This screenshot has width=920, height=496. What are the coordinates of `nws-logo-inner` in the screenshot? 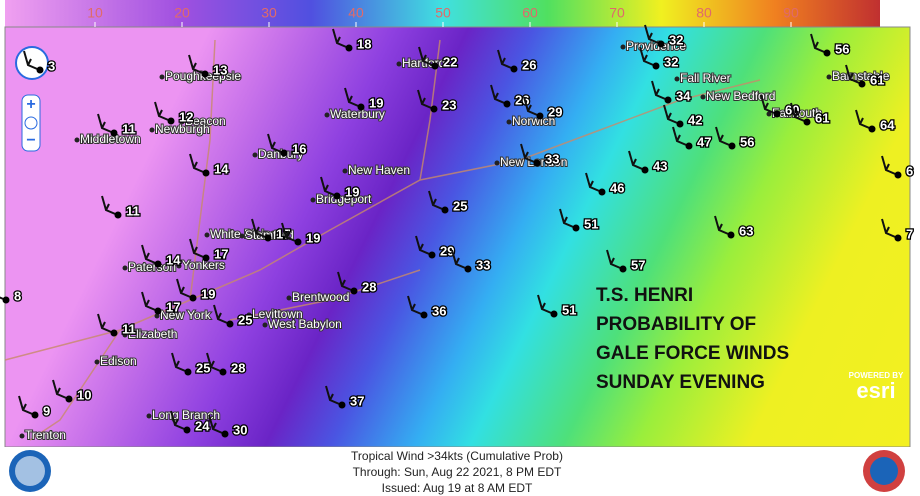 It's located at (884, 471).